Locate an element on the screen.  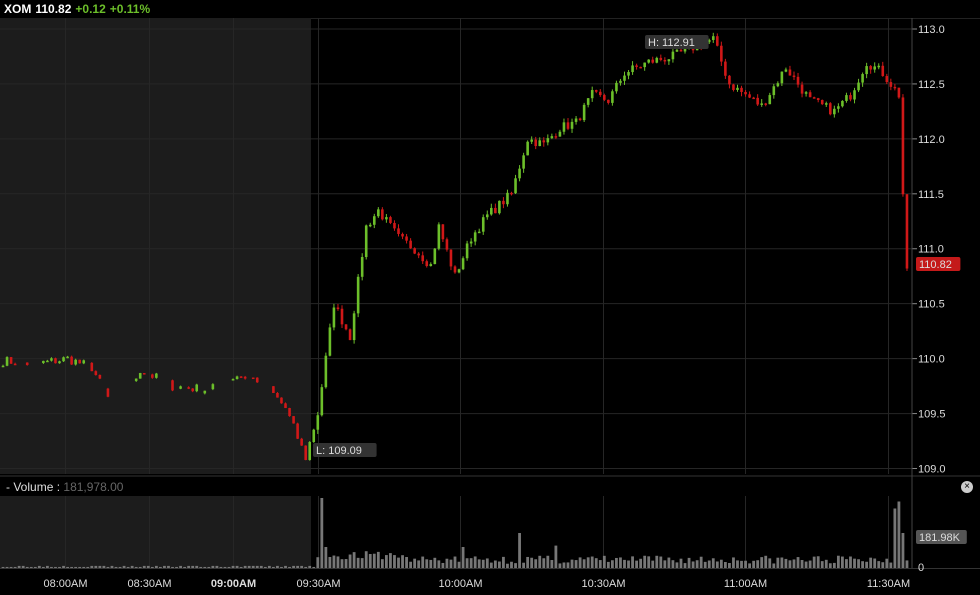
volume-bars: 0 is located at coordinates (462, 536).